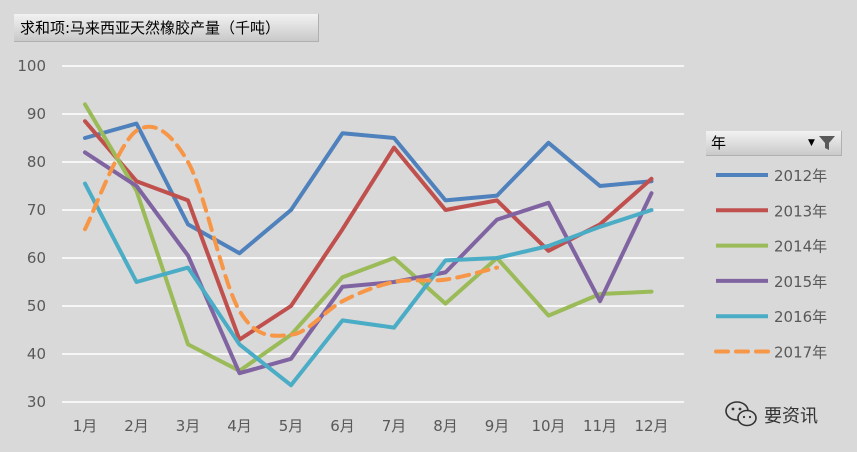 The image size is (857, 452). I want to click on y-tick-label: 30, so click(36, 402).